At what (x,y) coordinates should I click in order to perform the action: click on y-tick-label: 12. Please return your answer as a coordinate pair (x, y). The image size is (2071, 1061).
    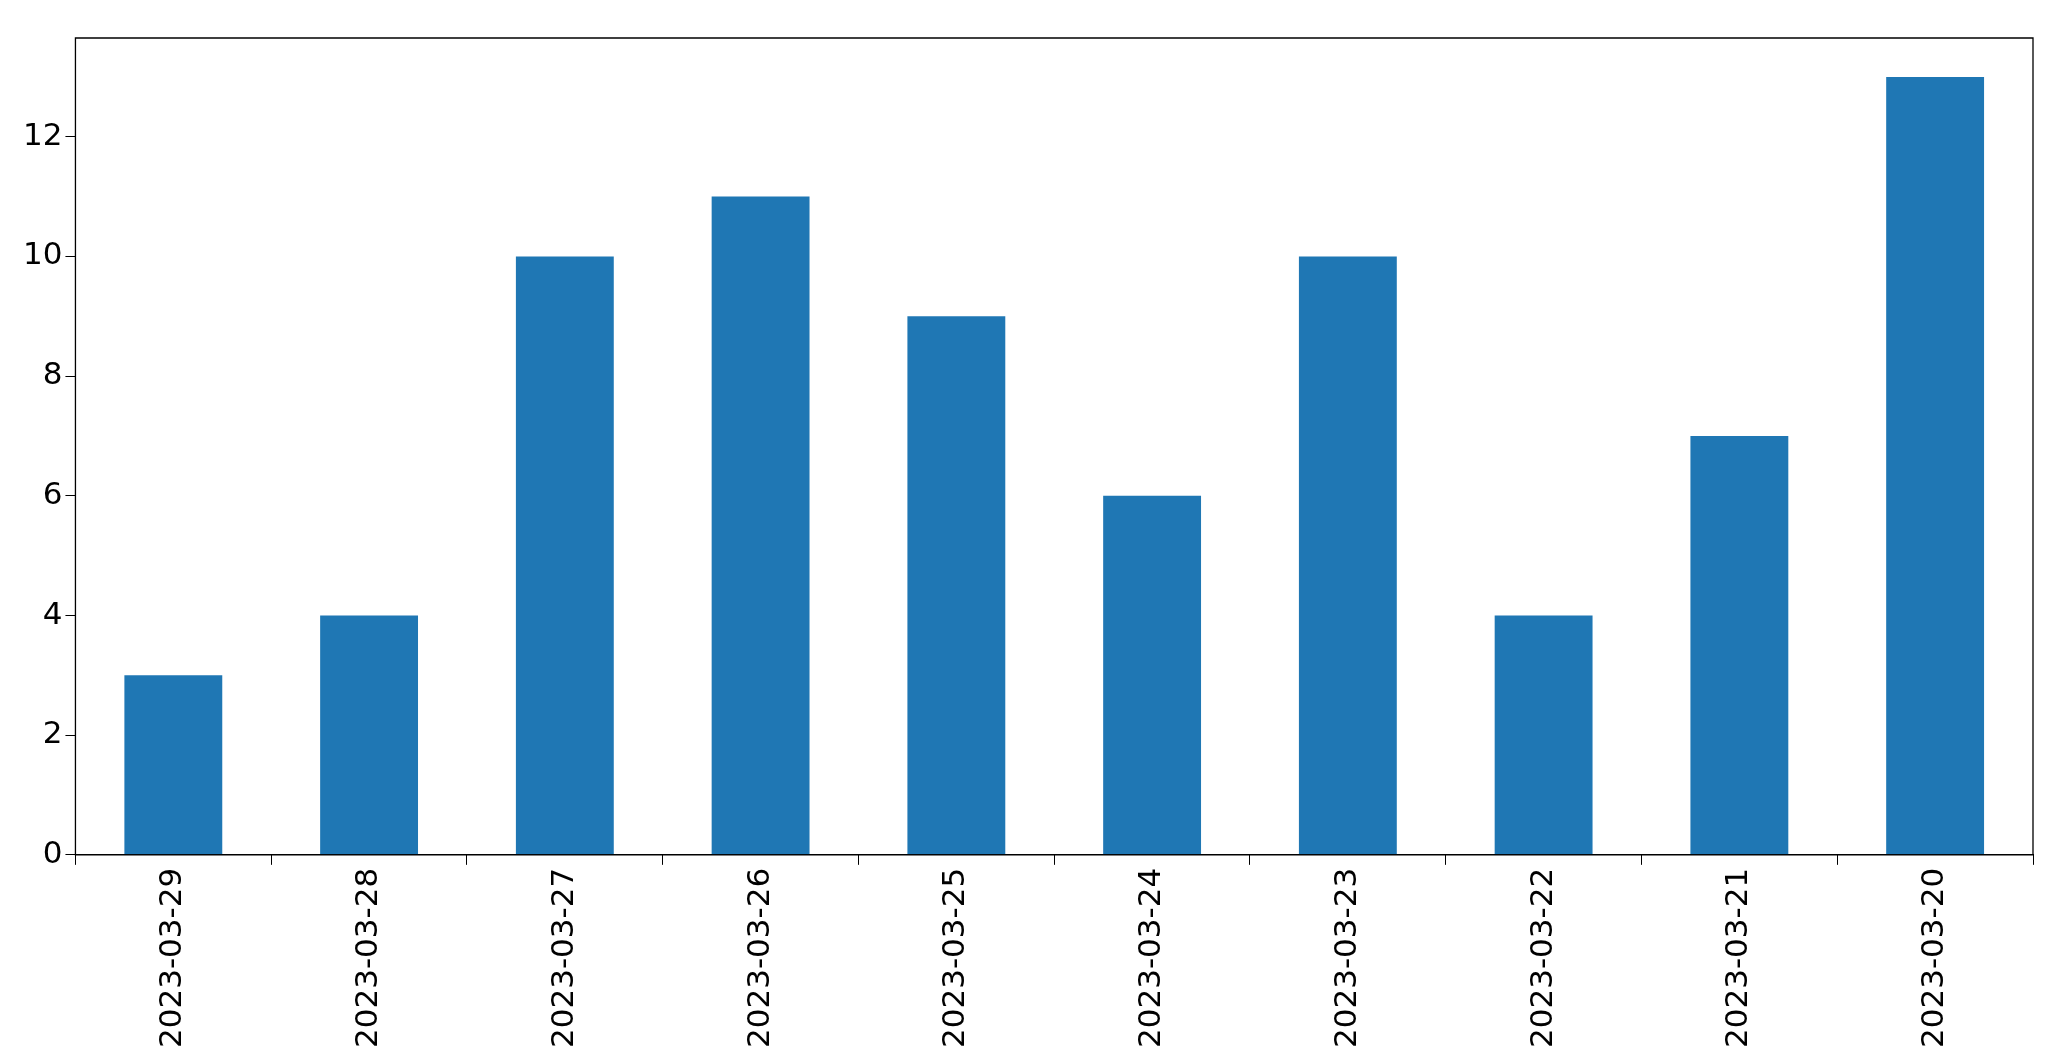
    Looking at the image, I should click on (42, 133).